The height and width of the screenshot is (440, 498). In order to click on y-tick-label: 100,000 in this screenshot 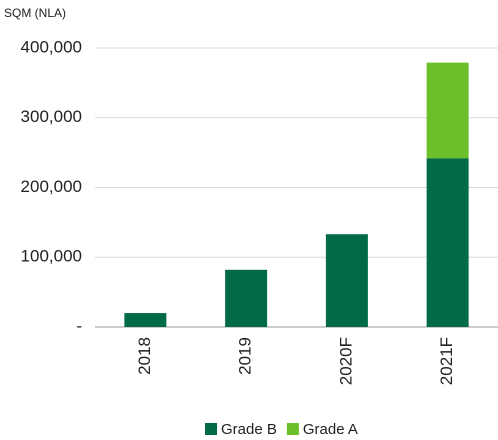, I will do `click(51, 256)`.